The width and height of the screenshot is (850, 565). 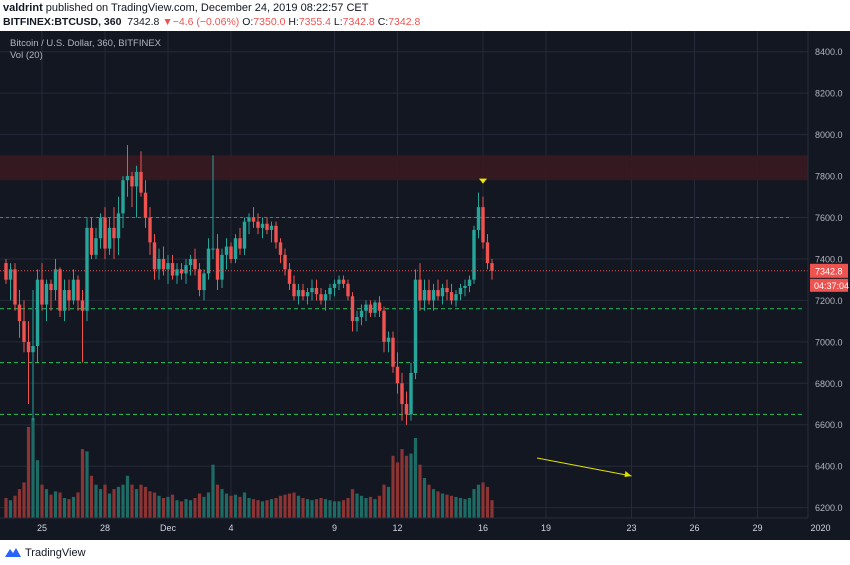 What do you see at coordinates (269, 22) in the screenshot?
I see `open-value: 7350.0` at bounding box center [269, 22].